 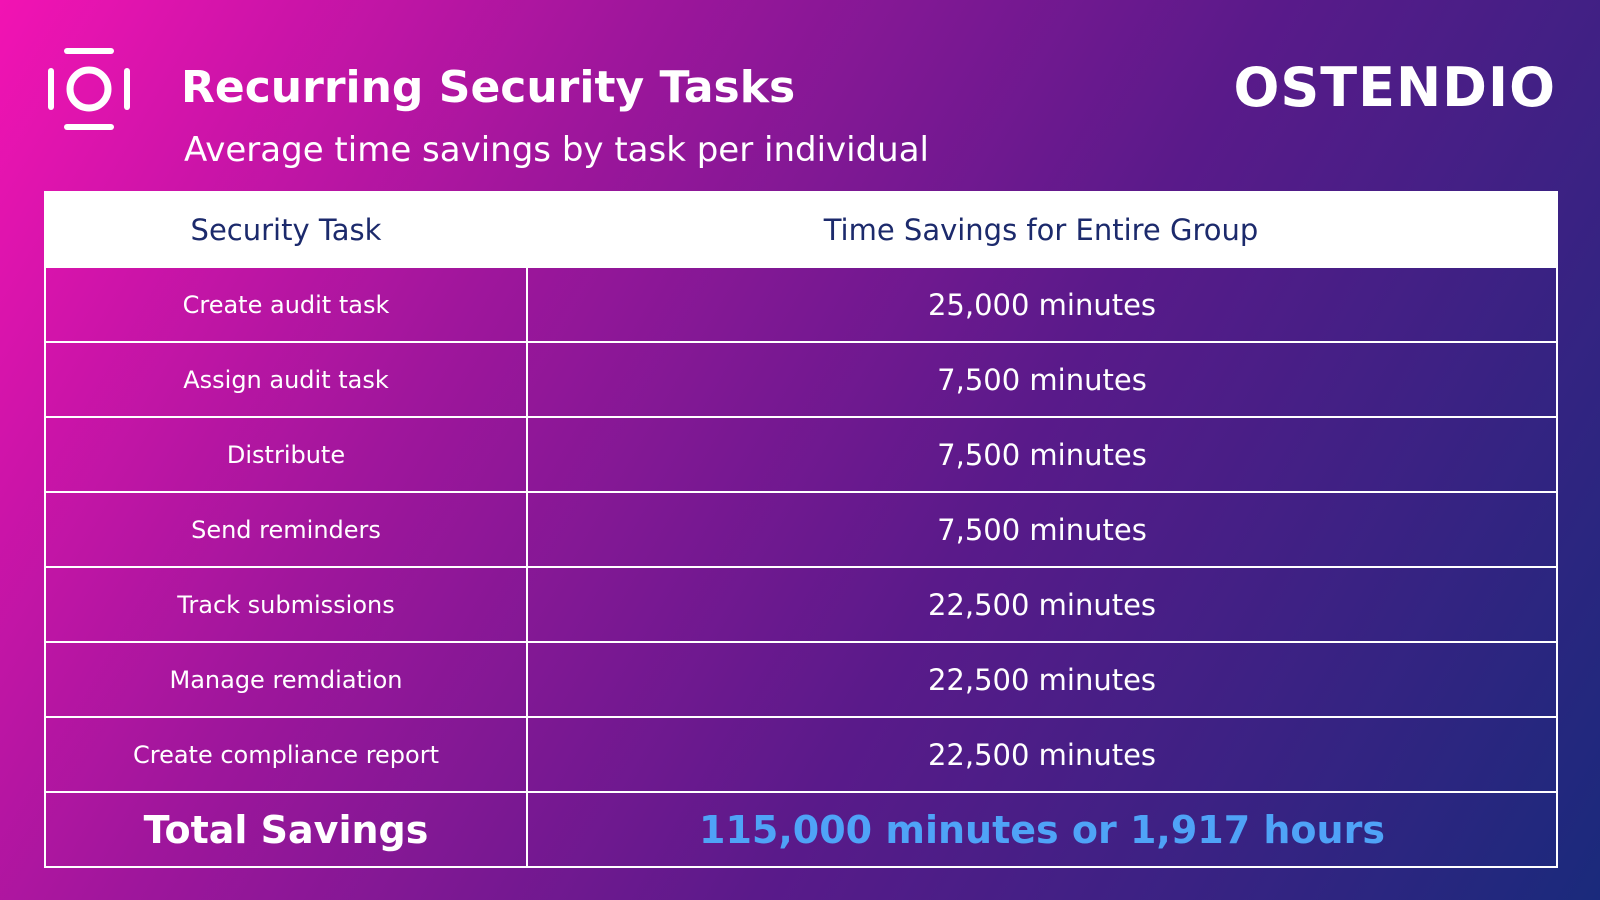 What do you see at coordinates (287, 304) in the screenshot?
I see `cell: Create audit task` at bounding box center [287, 304].